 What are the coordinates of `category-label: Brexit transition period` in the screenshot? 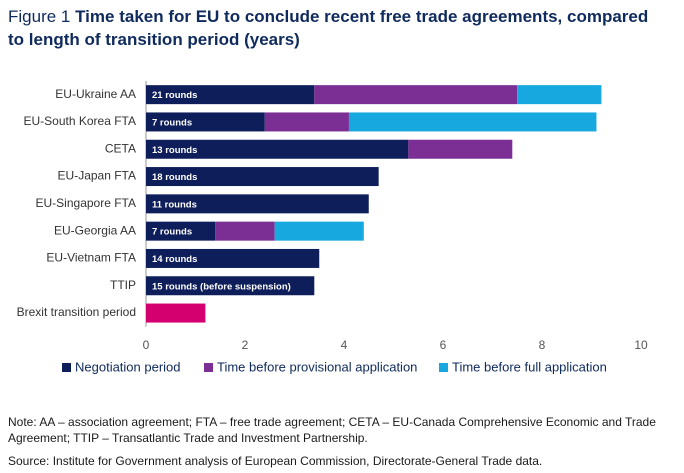 It's located at (76, 312).